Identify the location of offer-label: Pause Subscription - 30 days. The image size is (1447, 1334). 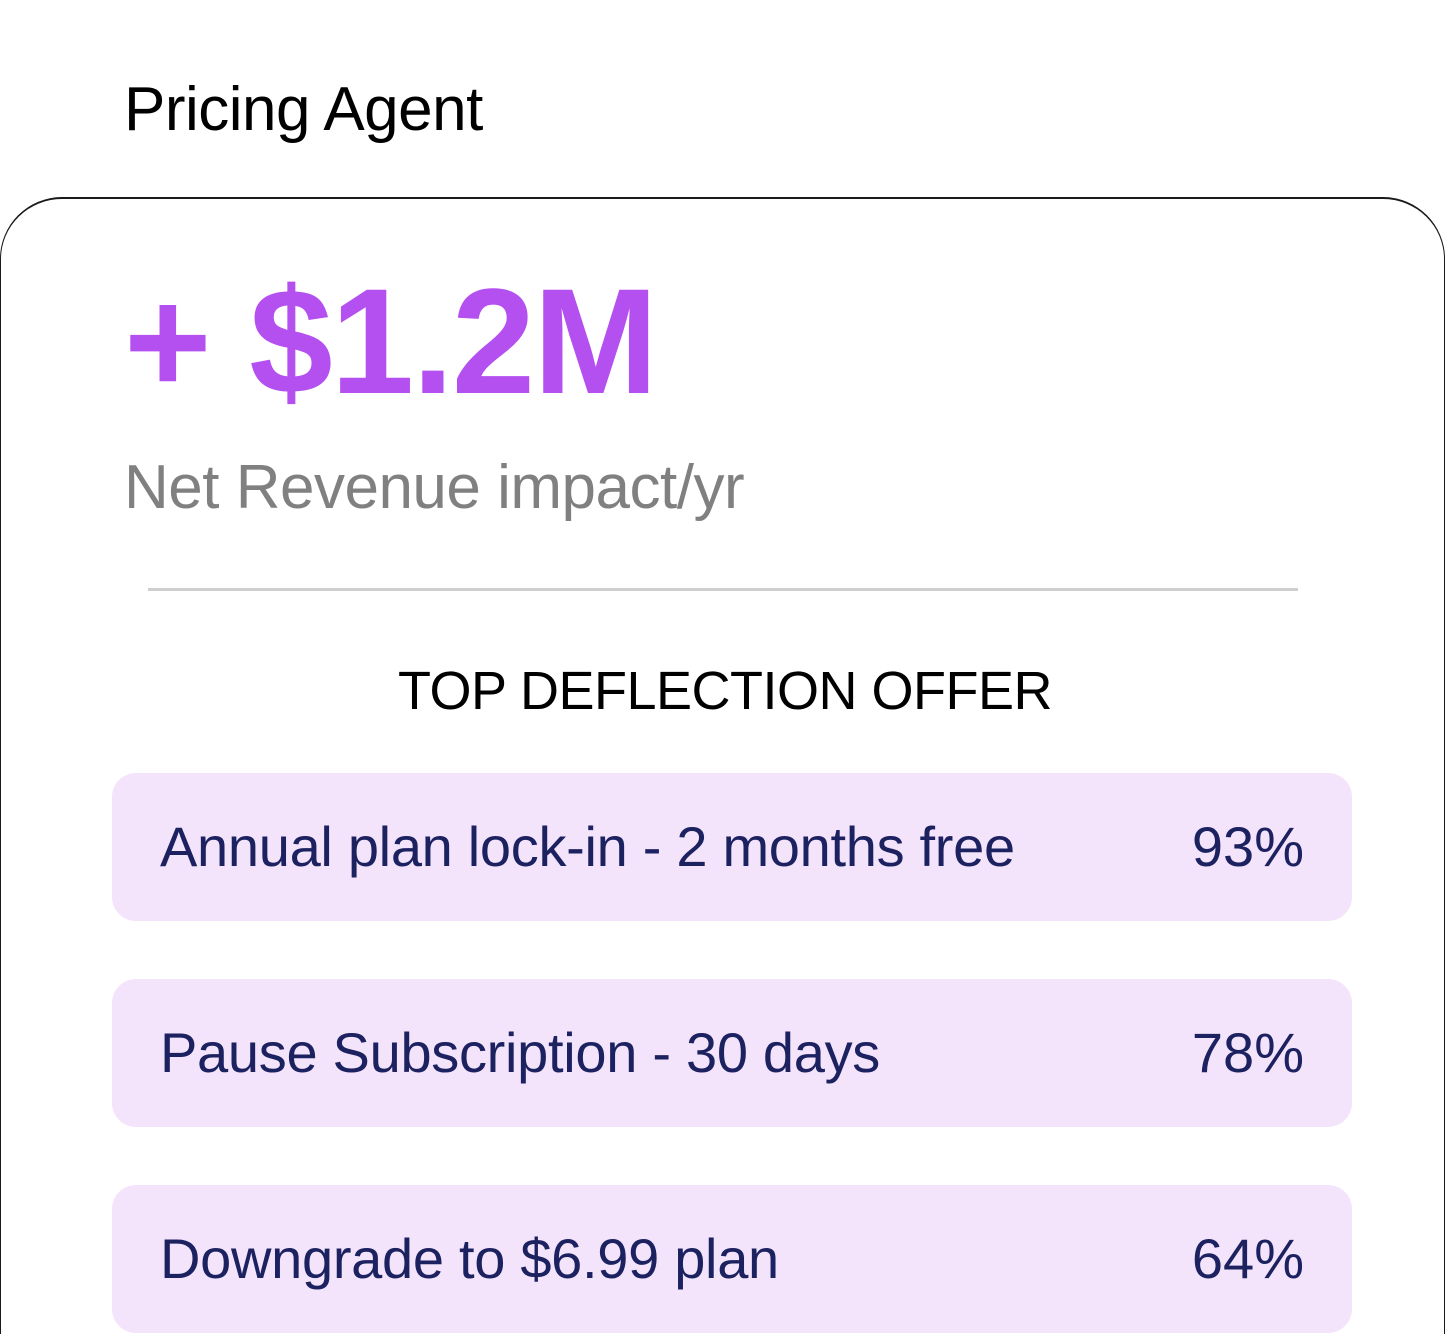
(520, 1052).